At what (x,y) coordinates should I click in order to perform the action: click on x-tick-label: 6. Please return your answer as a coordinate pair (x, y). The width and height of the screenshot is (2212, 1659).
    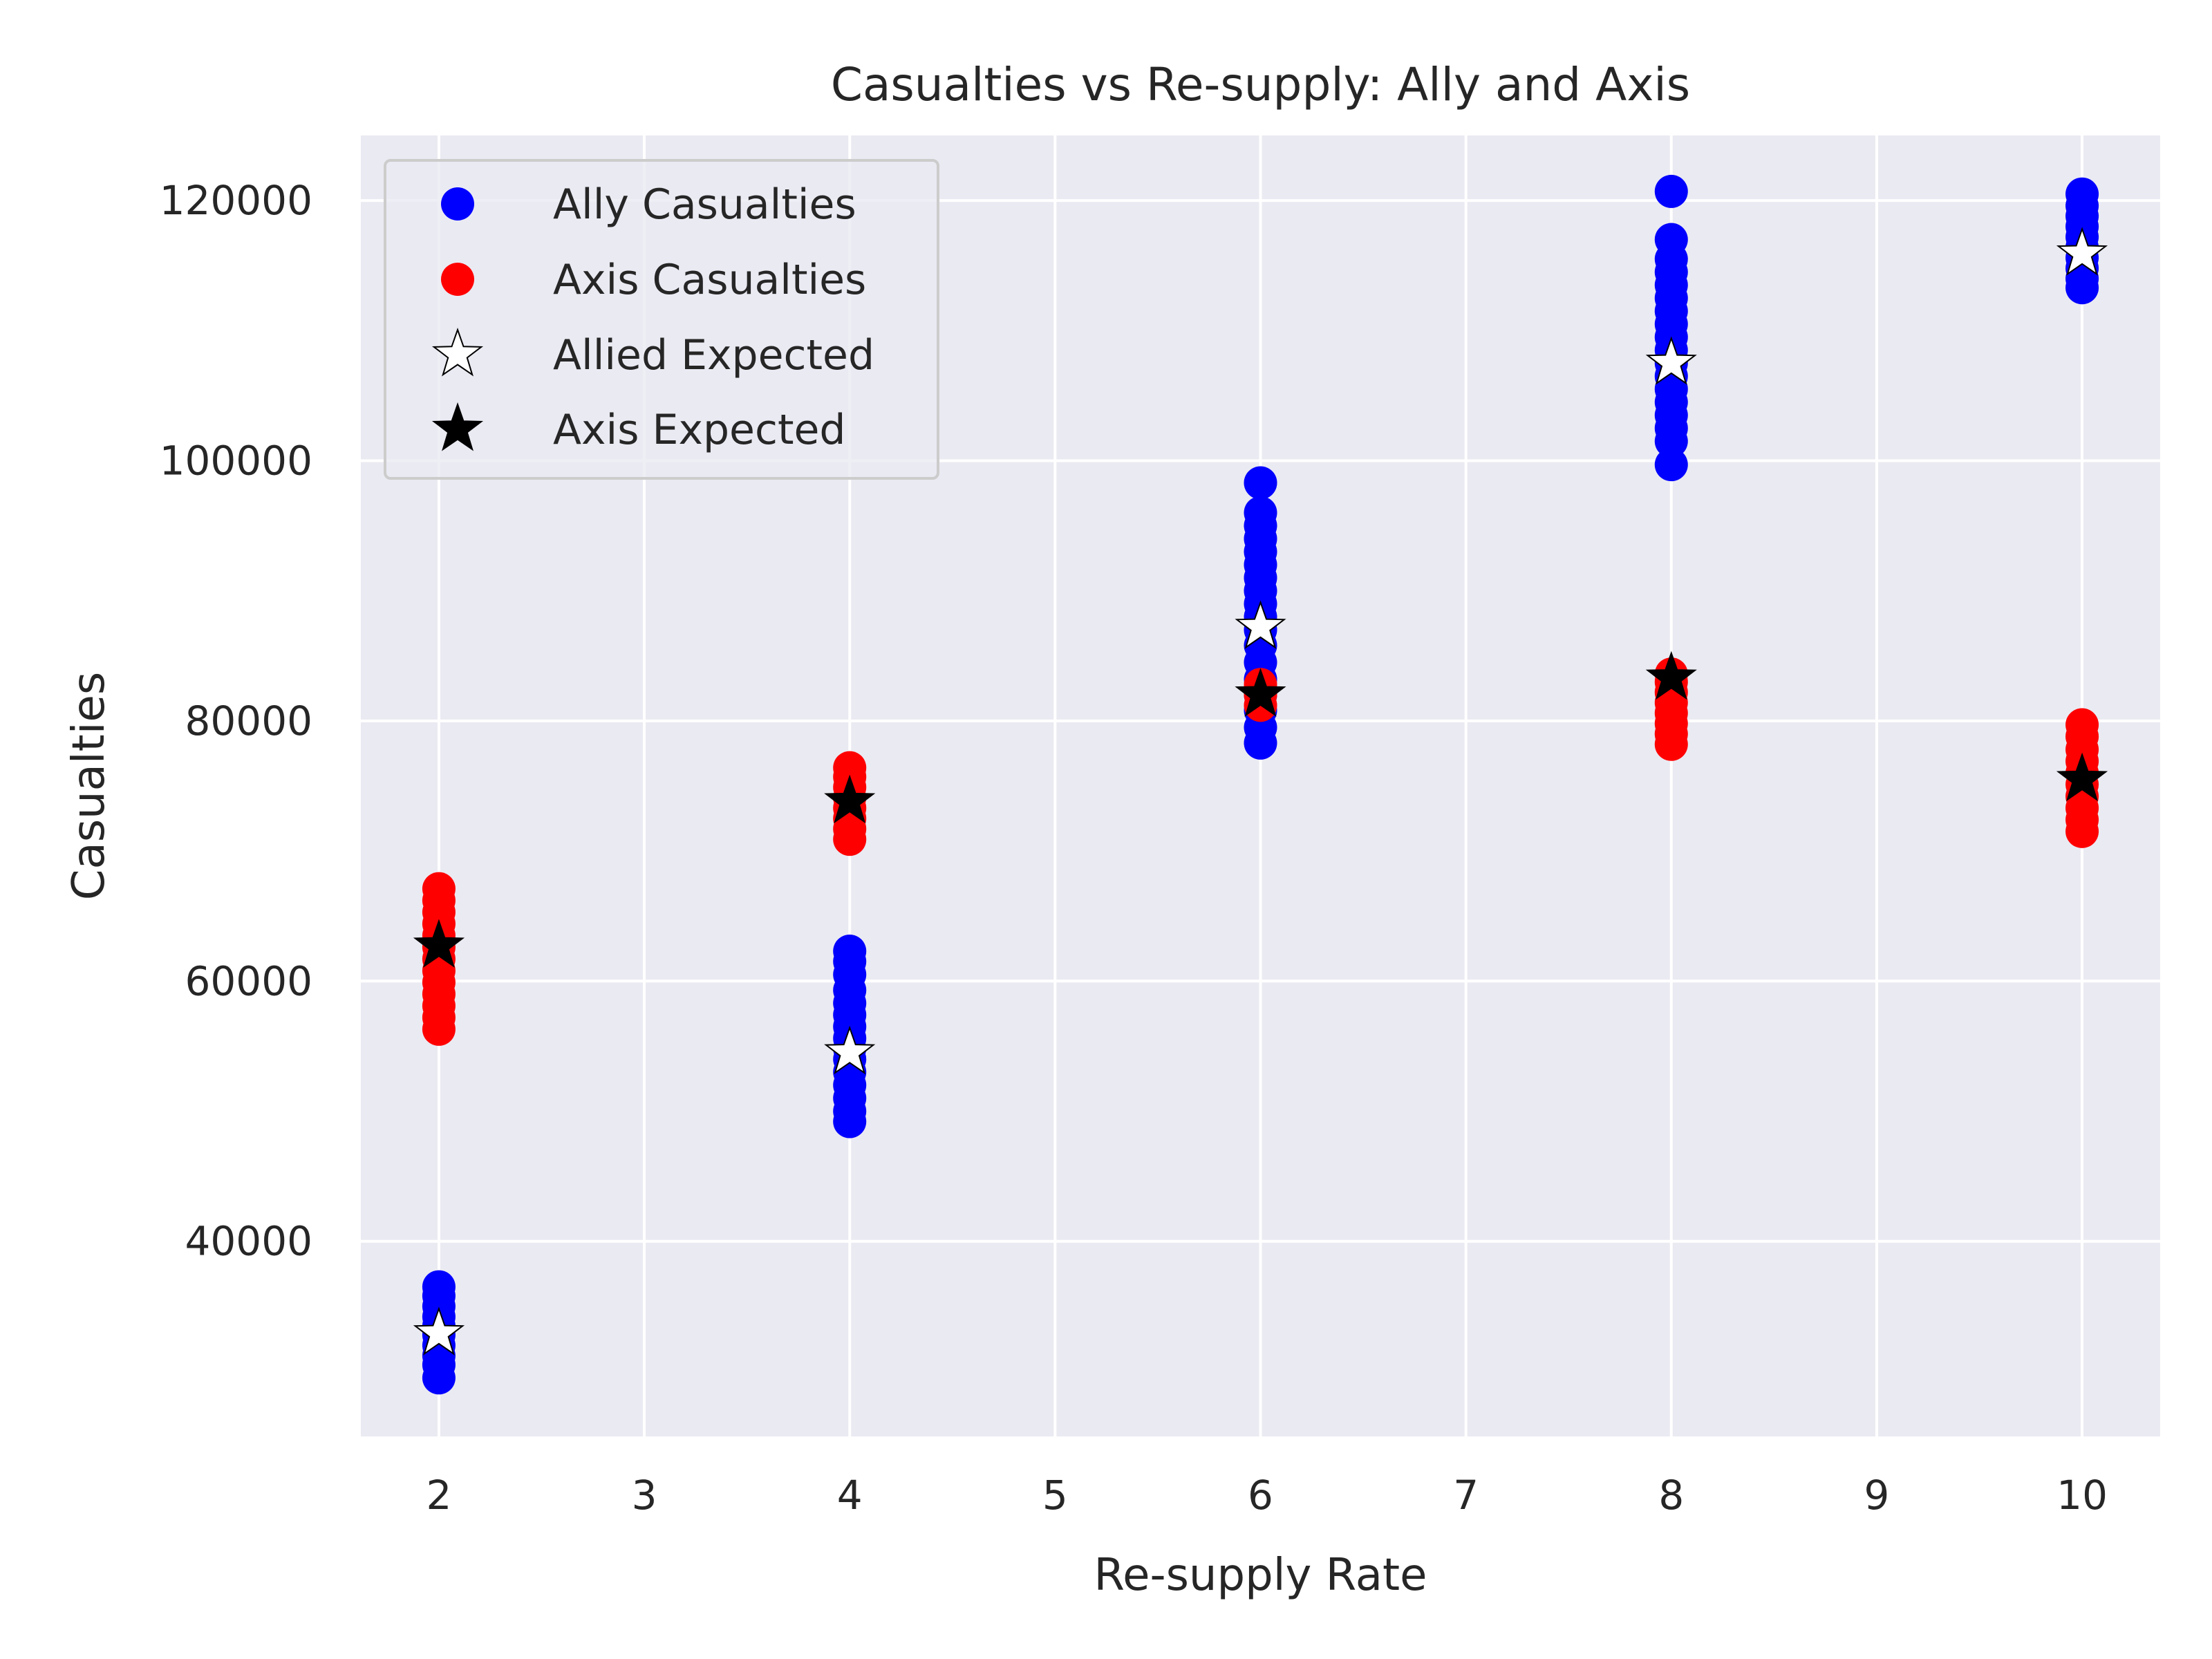
    Looking at the image, I should click on (1260, 1495).